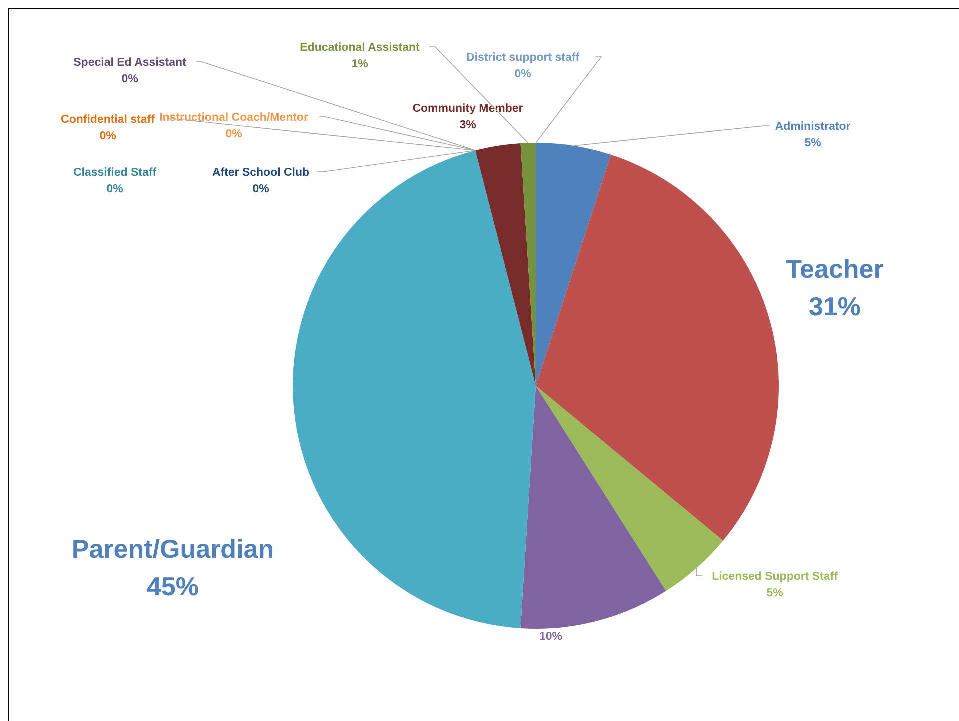 Image resolution: width=959 pixels, height=721 pixels. What do you see at coordinates (115, 173) in the screenshot?
I see `category-label: Classified Staff` at bounding box center [115, 173].